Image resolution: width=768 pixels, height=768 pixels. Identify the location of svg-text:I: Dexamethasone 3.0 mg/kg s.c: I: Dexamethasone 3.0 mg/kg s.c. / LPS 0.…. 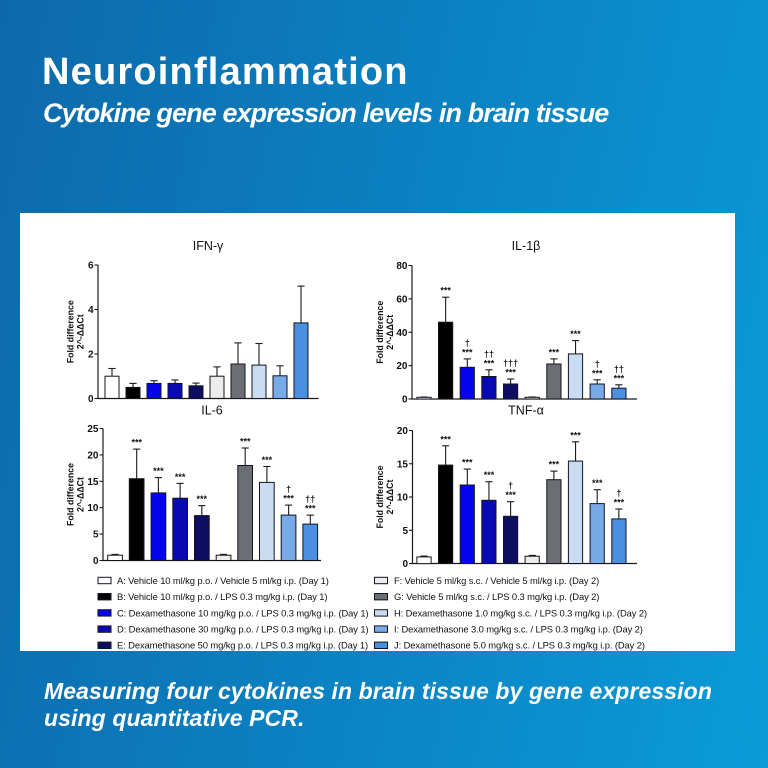
(518, 629).